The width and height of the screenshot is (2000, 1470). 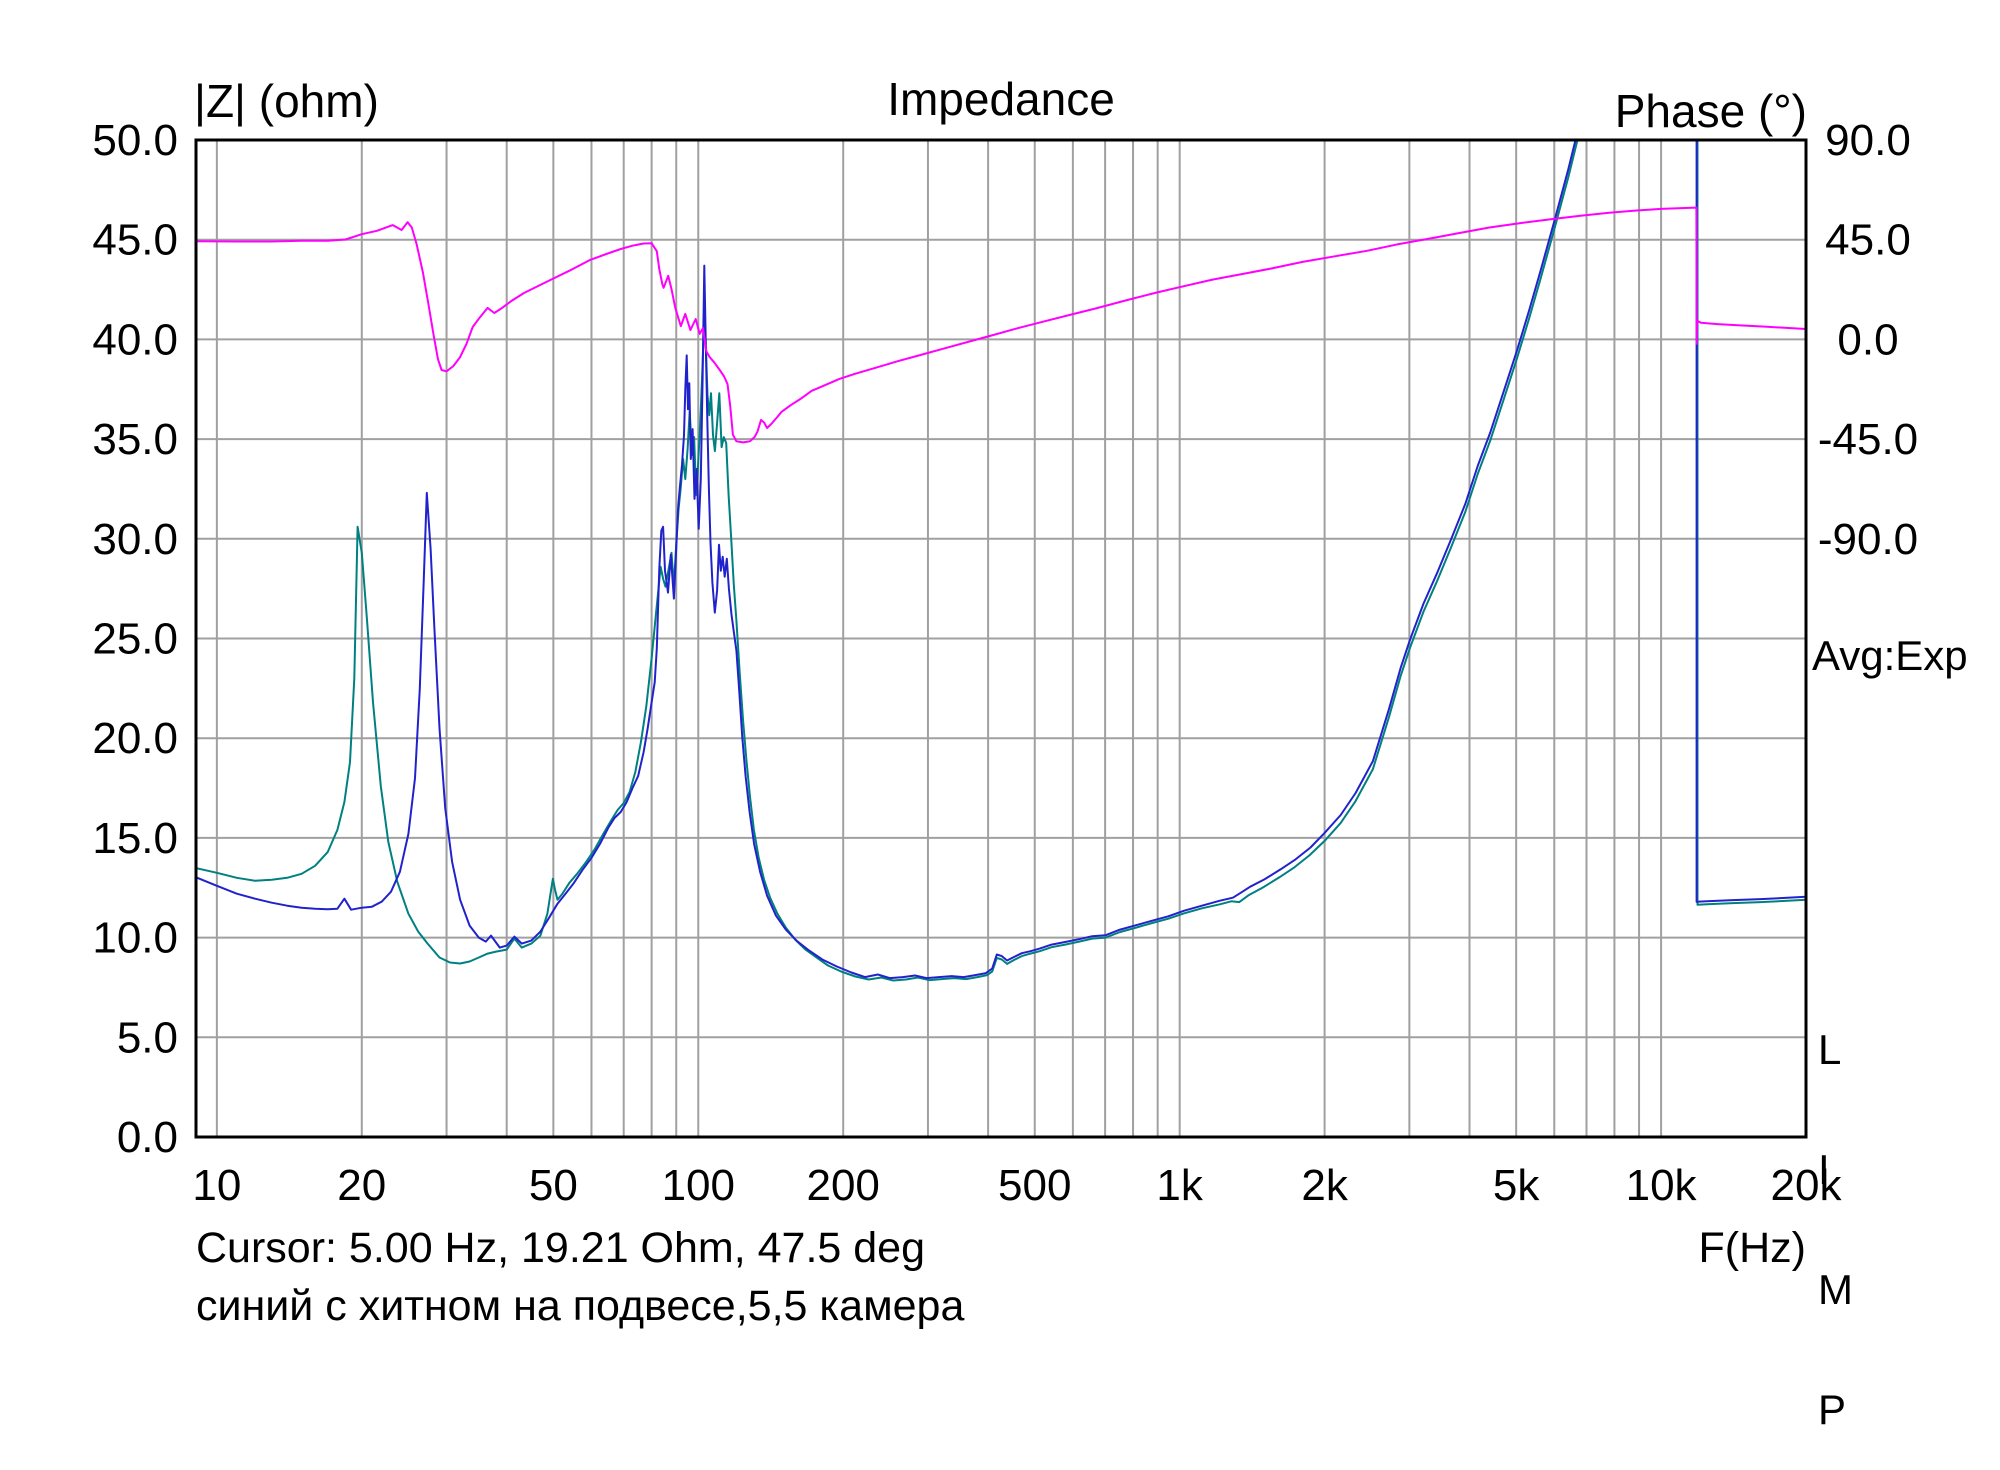 I want to click on x-axis-title: F(Hz), so click(x=1752, y=1248).